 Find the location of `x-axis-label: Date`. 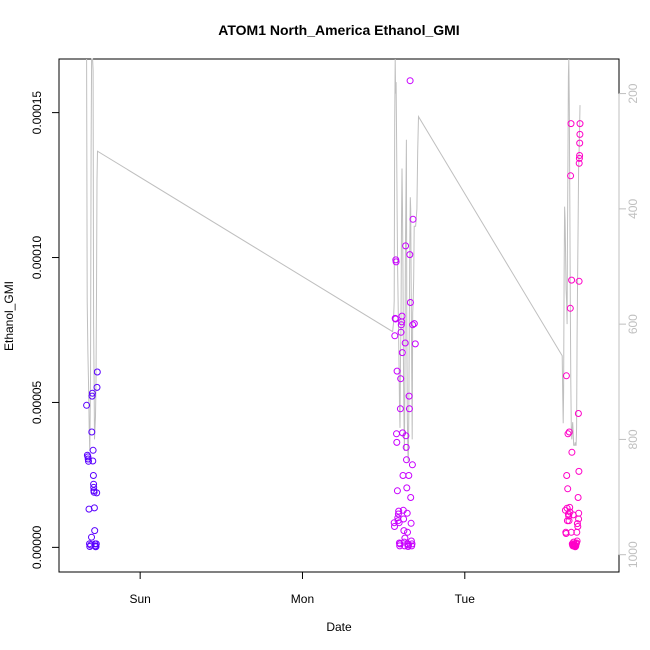

x-axis-label: Date is located at coordinates (339, 627).